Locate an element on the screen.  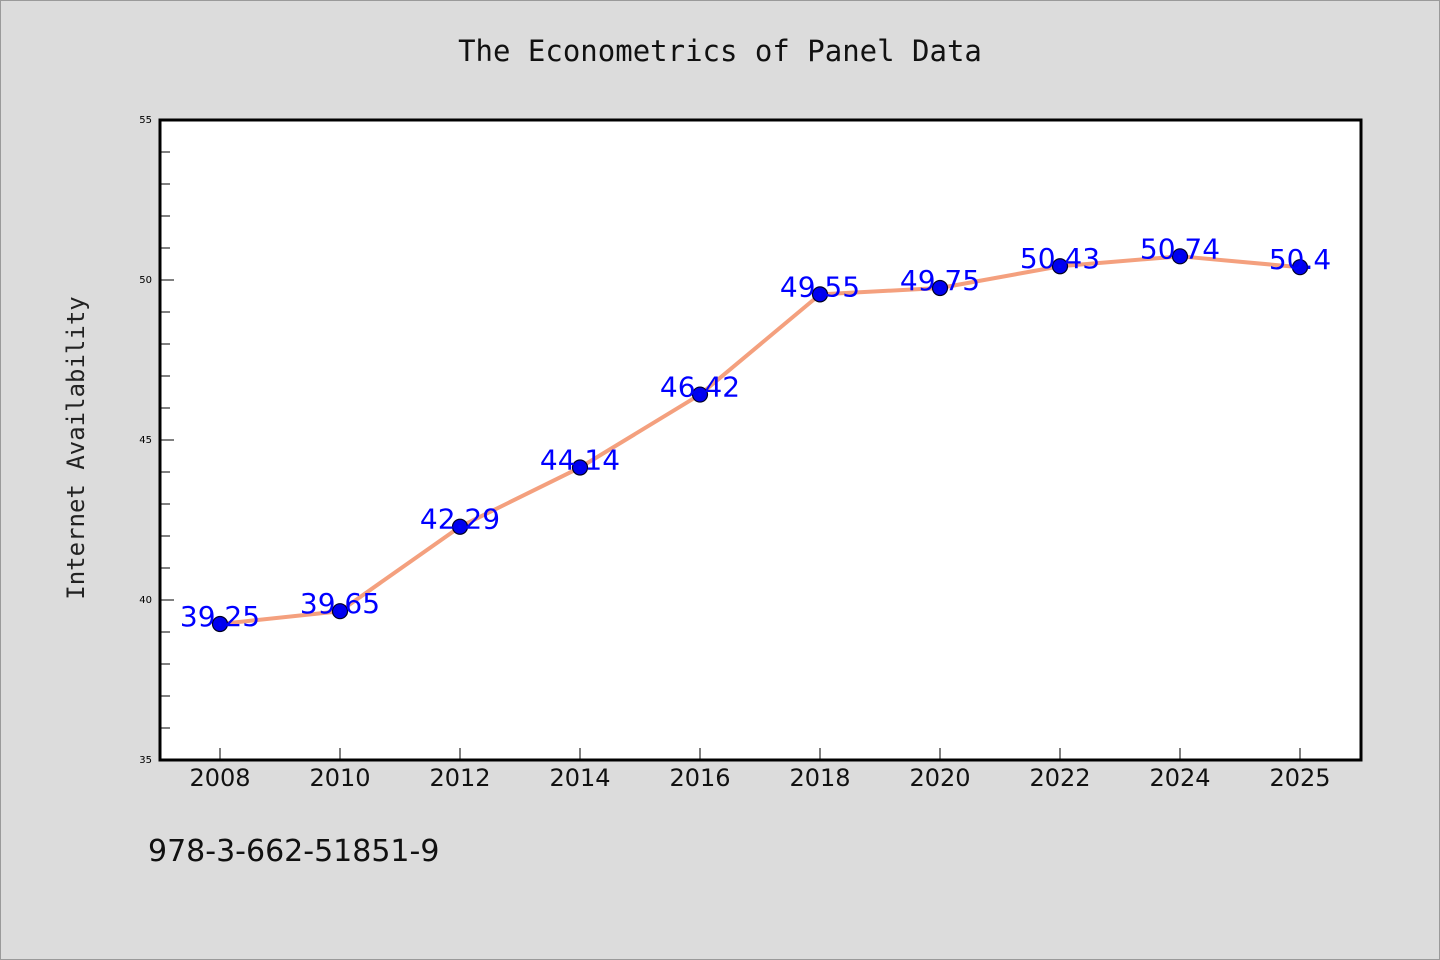
x-tick-label: 2025 is located at coordinates (1299, 778).